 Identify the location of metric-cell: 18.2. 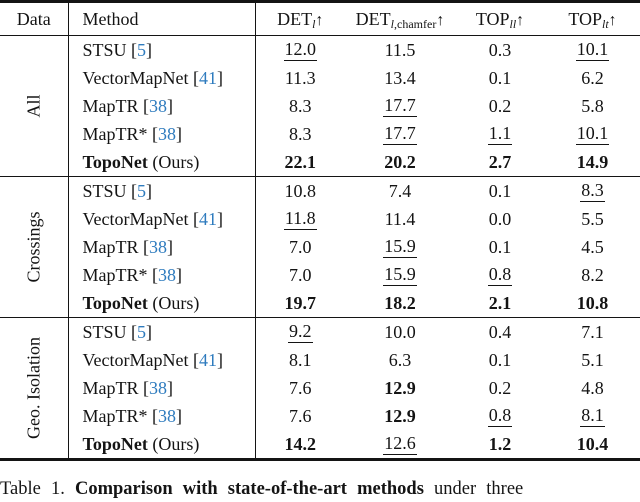
(400, 303).